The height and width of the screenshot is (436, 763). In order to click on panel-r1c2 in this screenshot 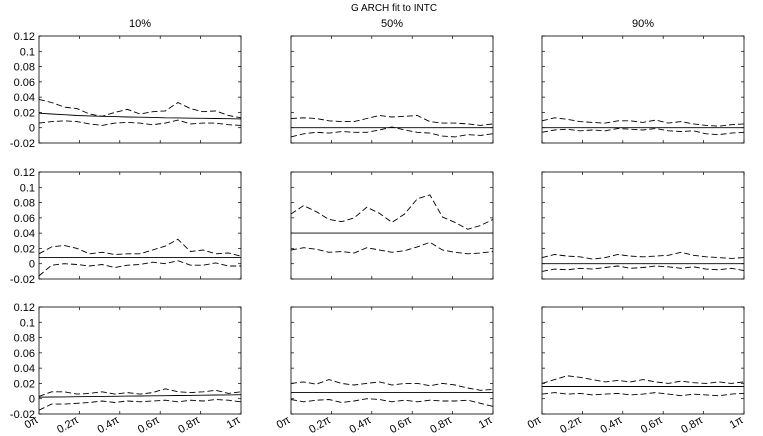, I will do `click(392, 89)`.